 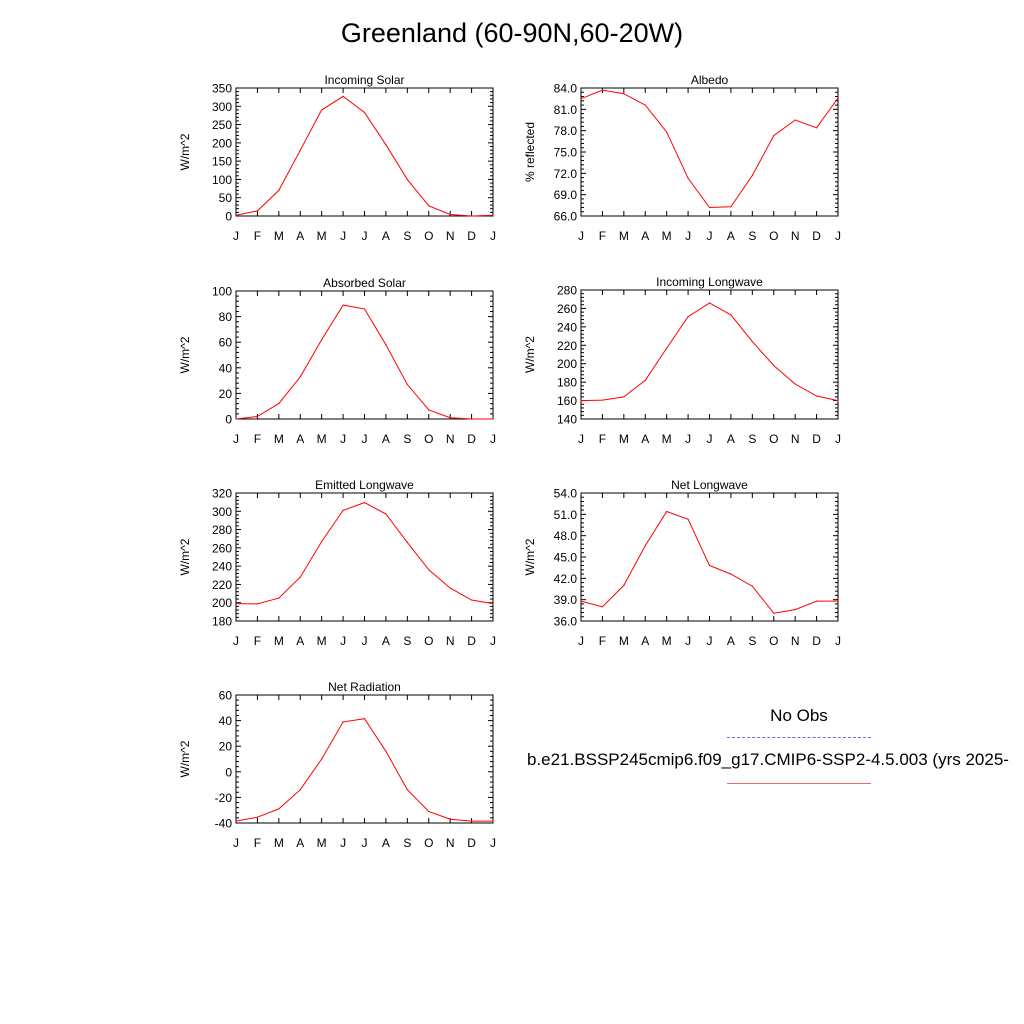 I want to click on y-axis-label: % reflected, so click(x=530, y=152).